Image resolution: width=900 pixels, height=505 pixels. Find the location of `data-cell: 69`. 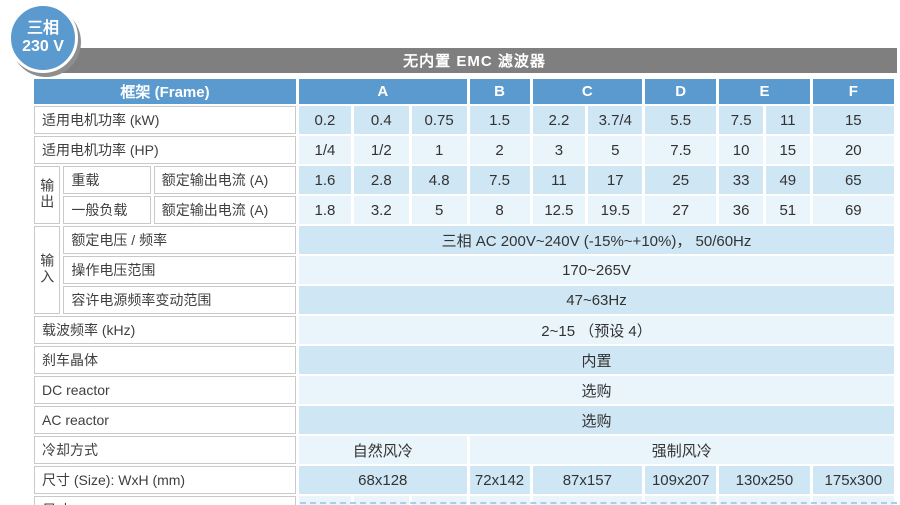

data-cell: 69 is located at coordinates (853, 210).